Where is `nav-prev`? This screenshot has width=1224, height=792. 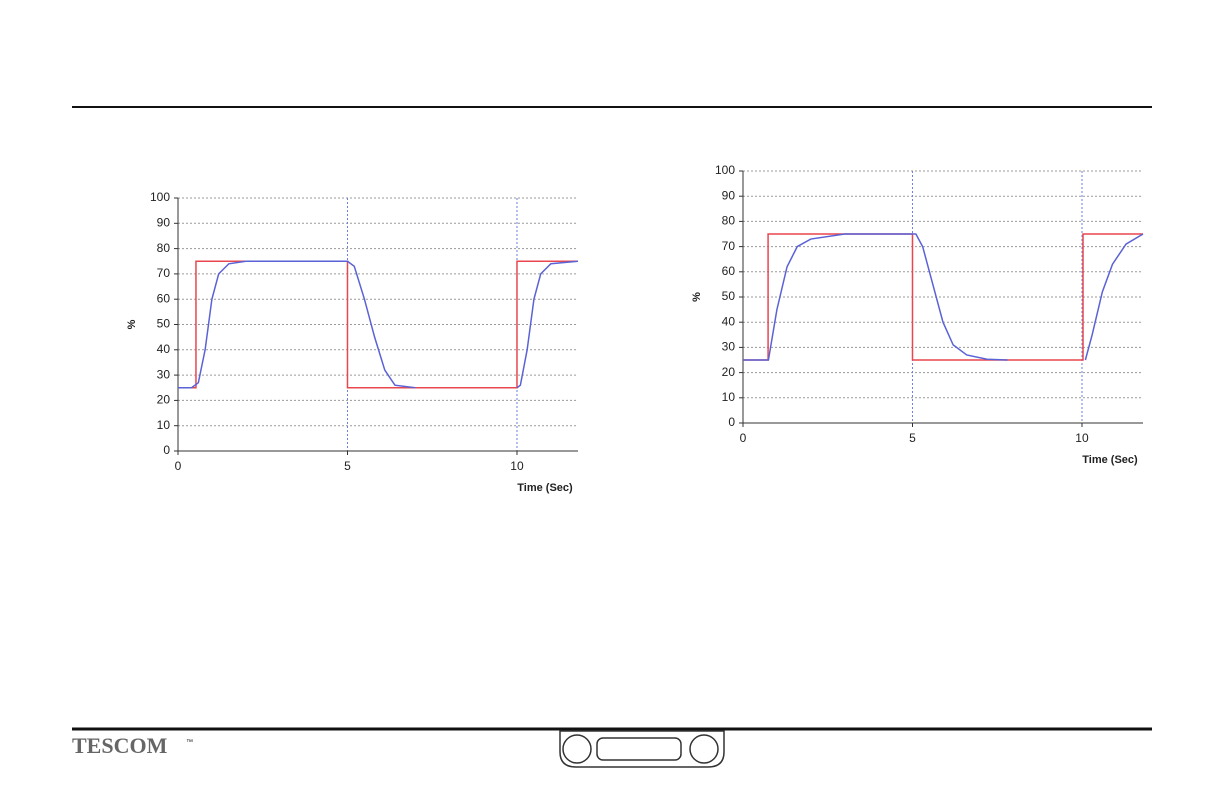 nav-prev is located at coordinates (577, 749).